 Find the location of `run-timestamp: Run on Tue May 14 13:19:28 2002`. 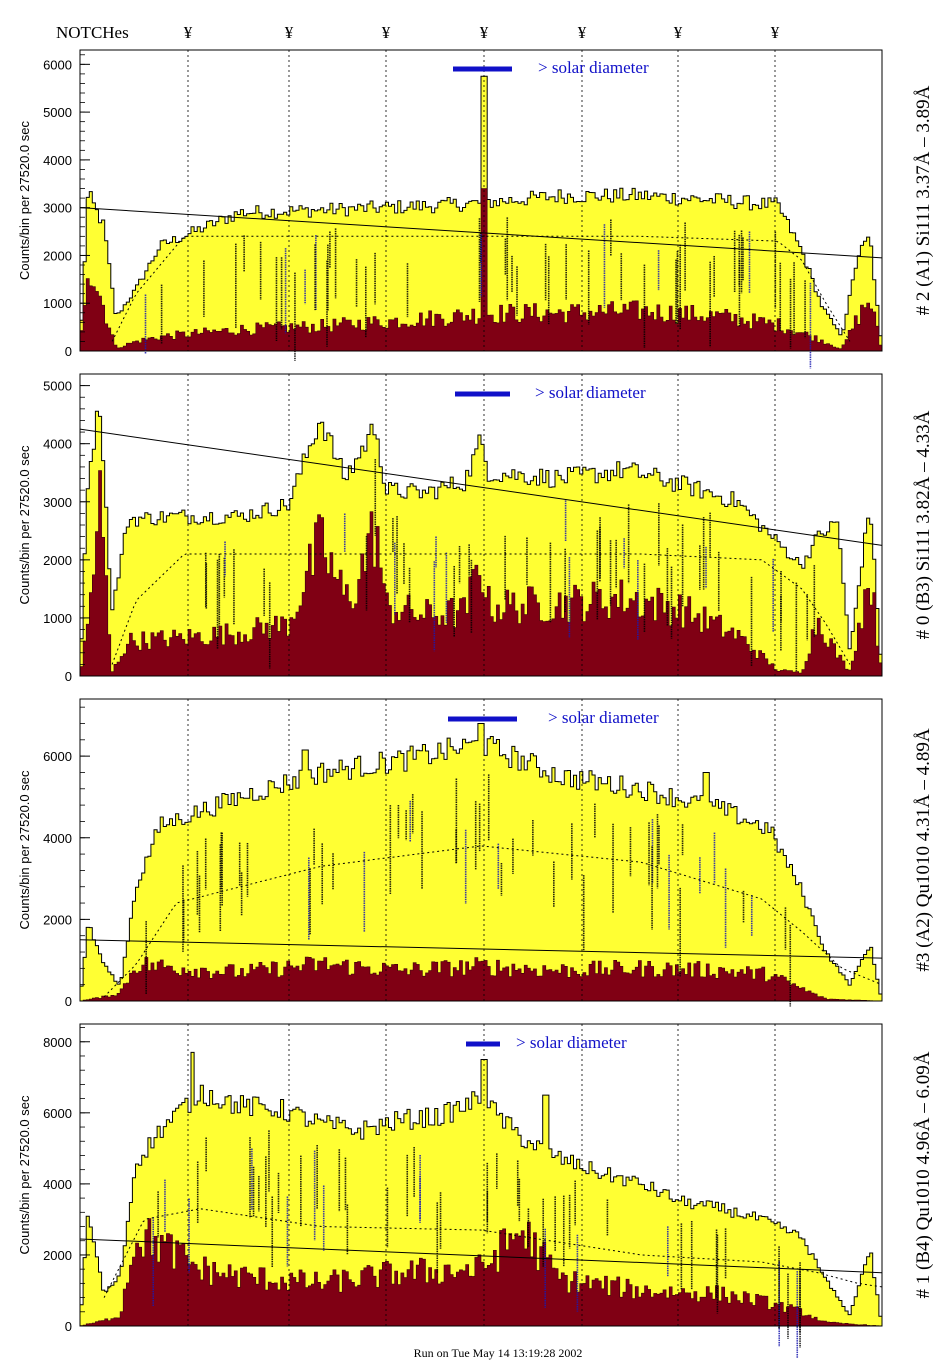

run-timestamp: Run on Tue May 14 13:19:28 2002 is located at coordinates (498, 1353).